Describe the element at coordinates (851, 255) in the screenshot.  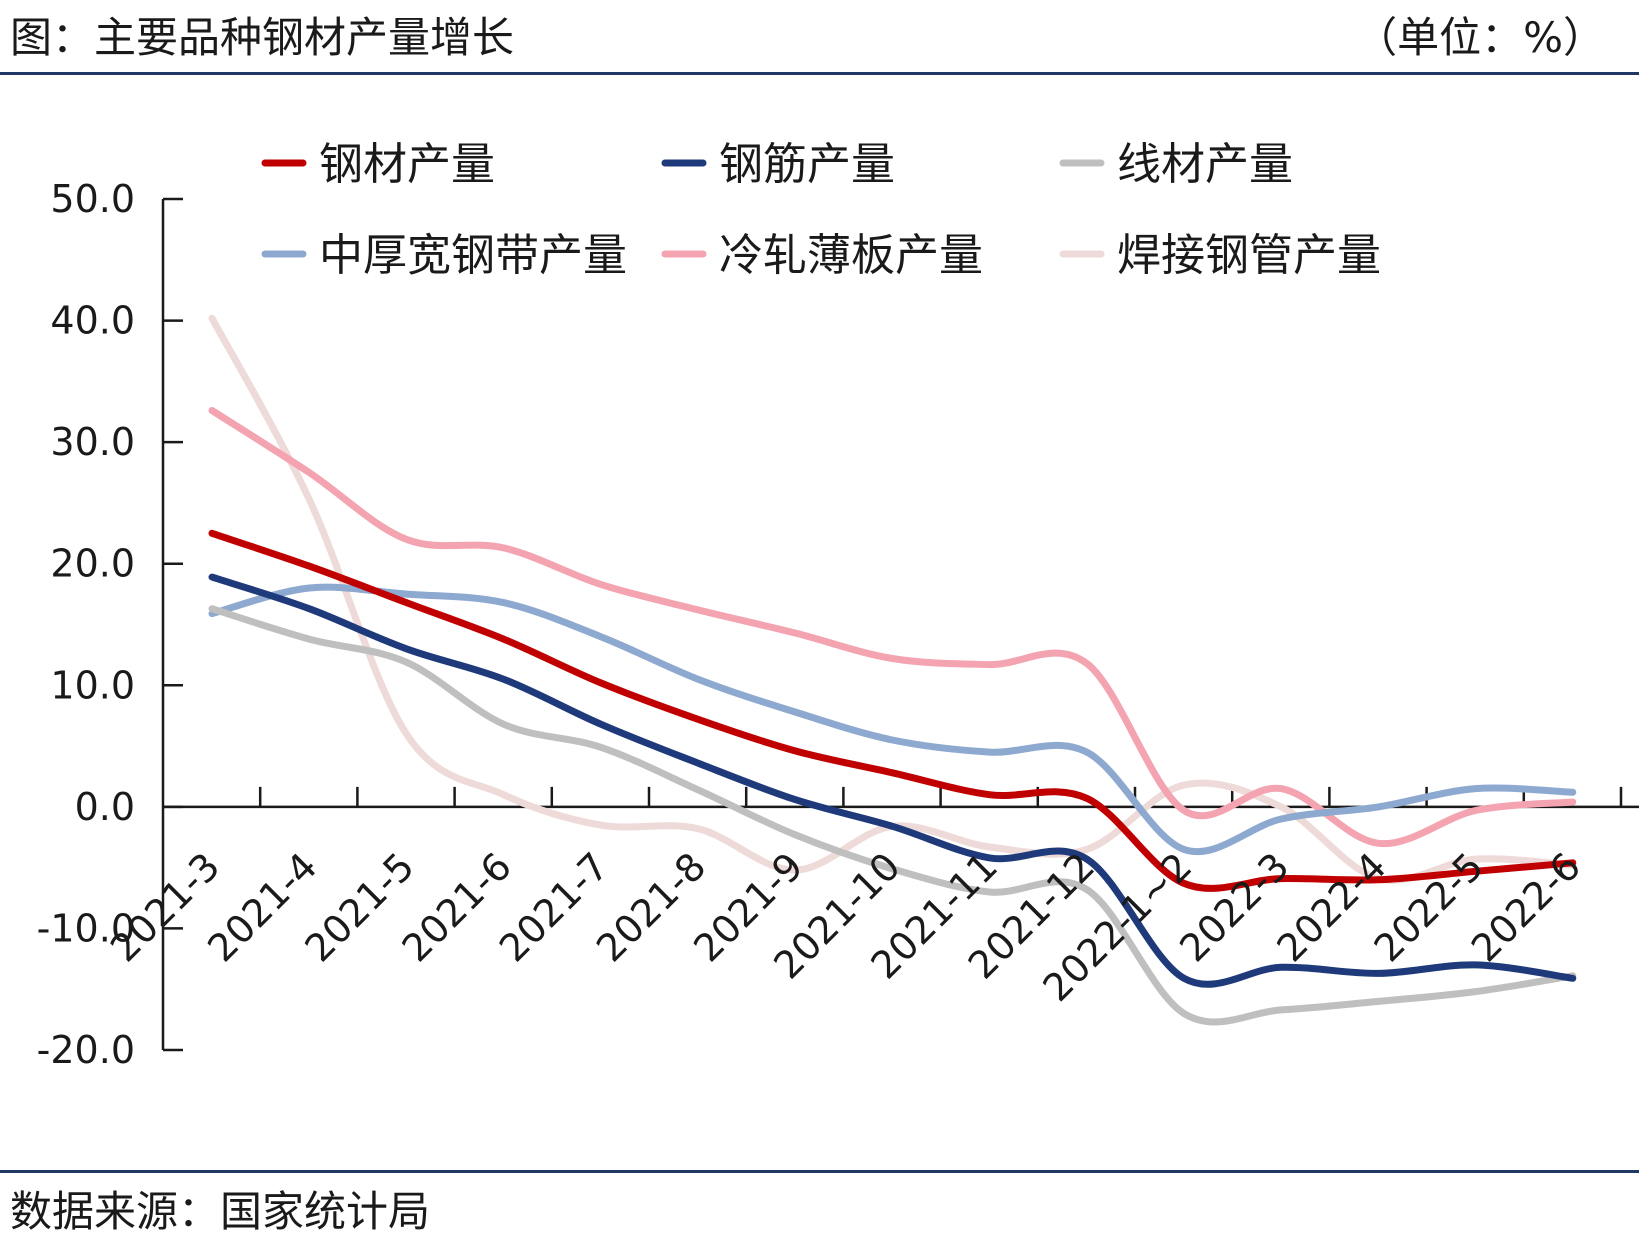
I see `legend-label: 冷轧薄板产量` at that location.